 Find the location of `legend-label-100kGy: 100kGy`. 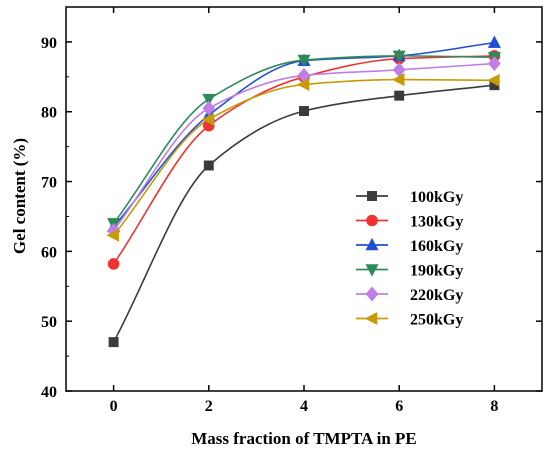

legend-label-100kGy: 100kGy is located at coordinates (436, 197).